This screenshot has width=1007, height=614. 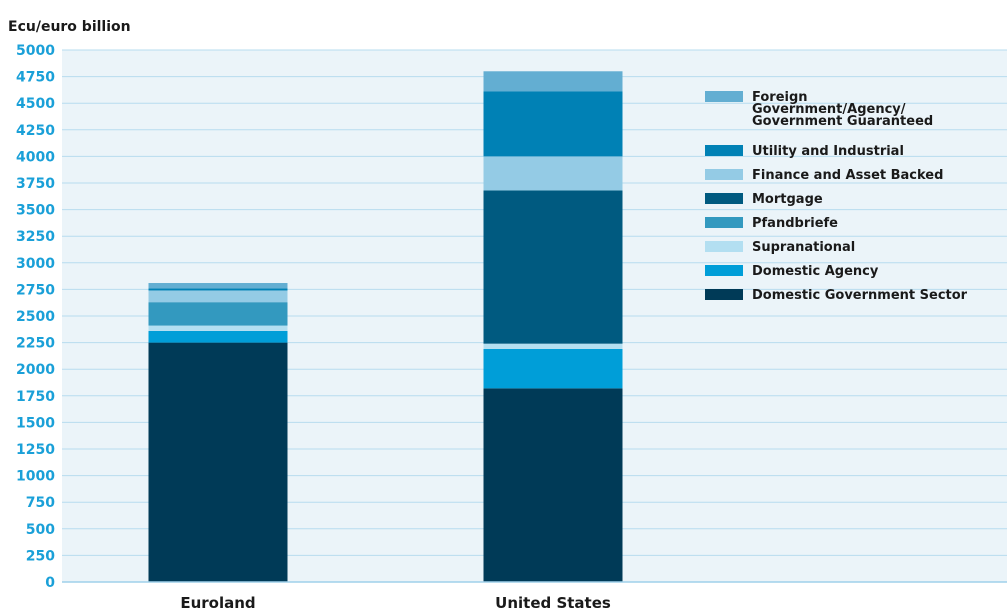 I want to click on y-tick-label: 4000, so click(x=35, y=157).